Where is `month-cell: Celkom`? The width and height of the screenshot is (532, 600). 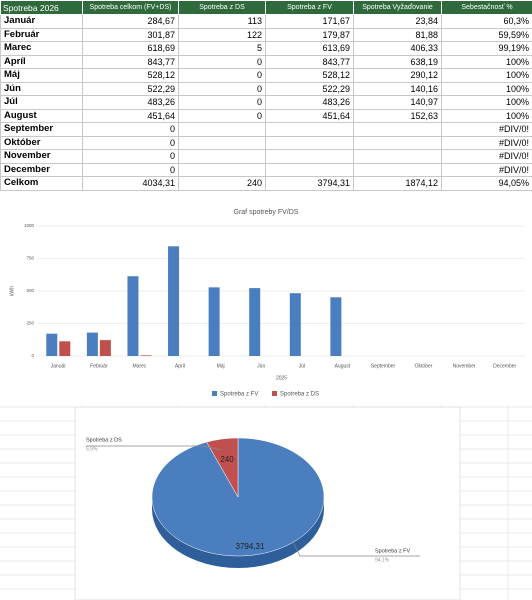
month-cell: Celkom is located at coordinates (41, 183).